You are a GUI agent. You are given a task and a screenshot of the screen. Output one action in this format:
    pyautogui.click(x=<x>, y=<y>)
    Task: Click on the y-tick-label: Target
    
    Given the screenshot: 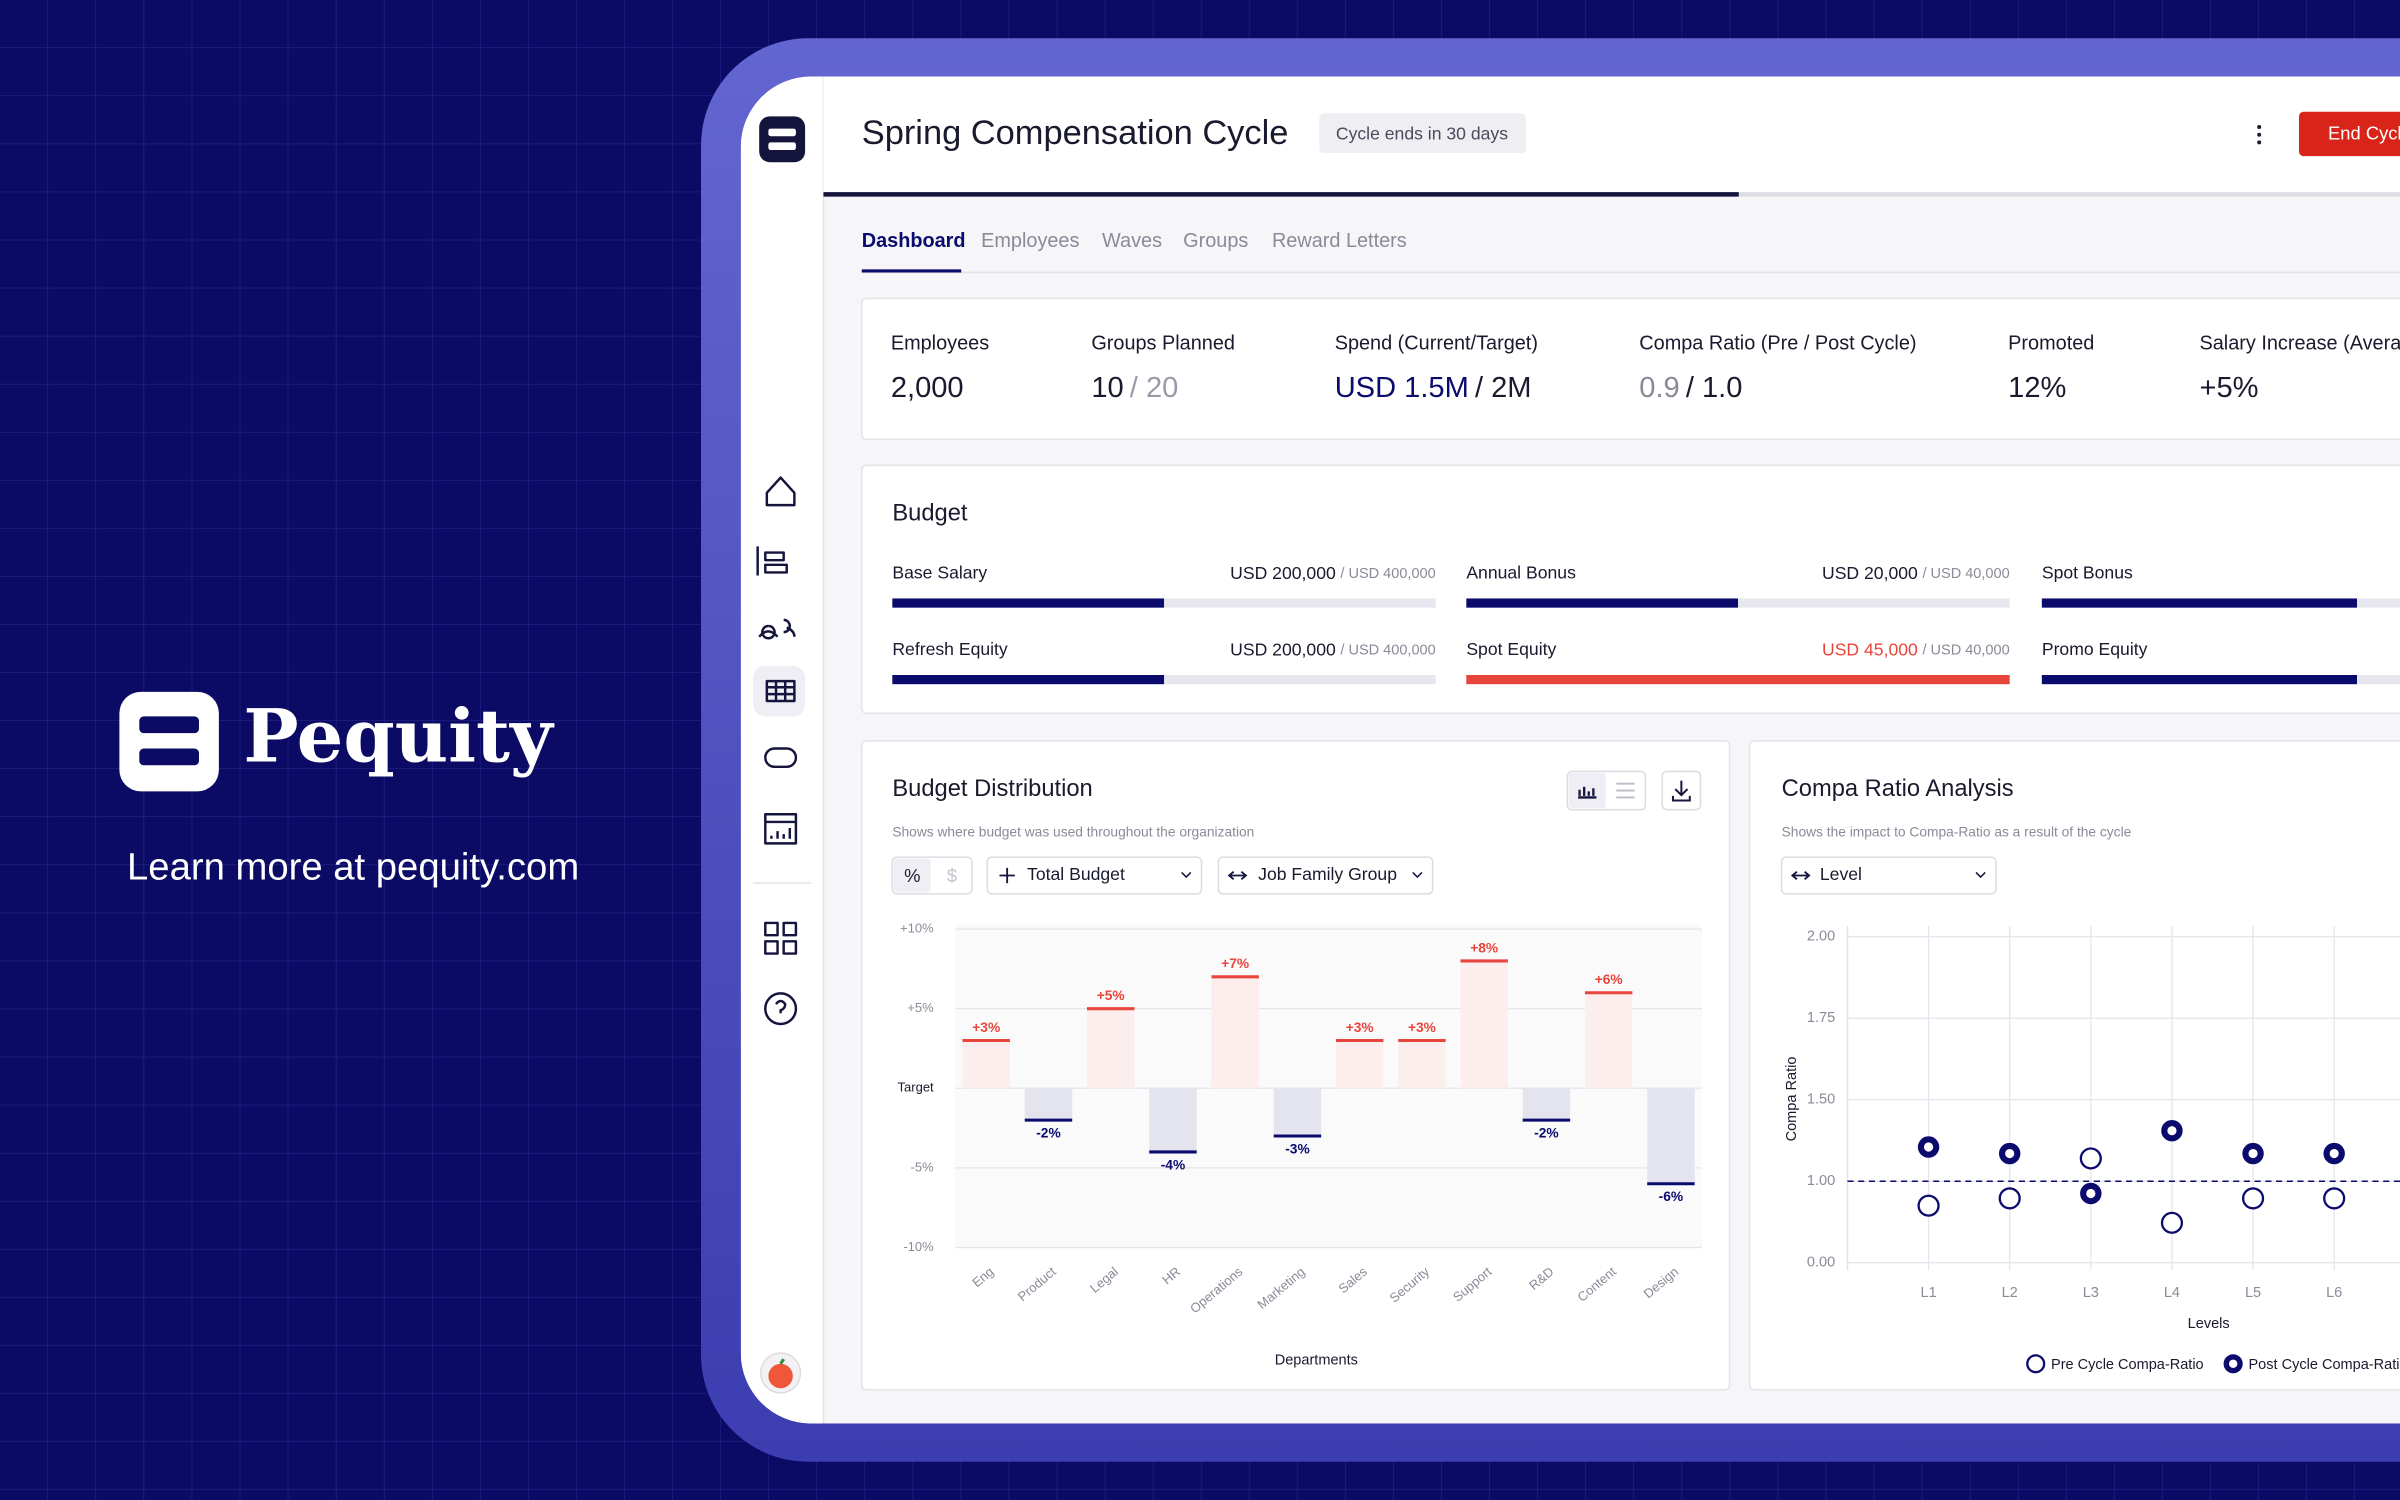 What is the action you would take?
    pyautogui.click(x=916, y=1087)
    